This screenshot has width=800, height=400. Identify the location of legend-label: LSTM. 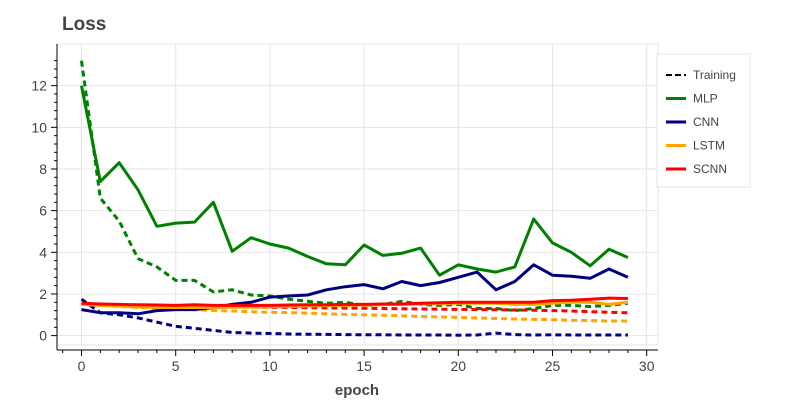
(709, 146).